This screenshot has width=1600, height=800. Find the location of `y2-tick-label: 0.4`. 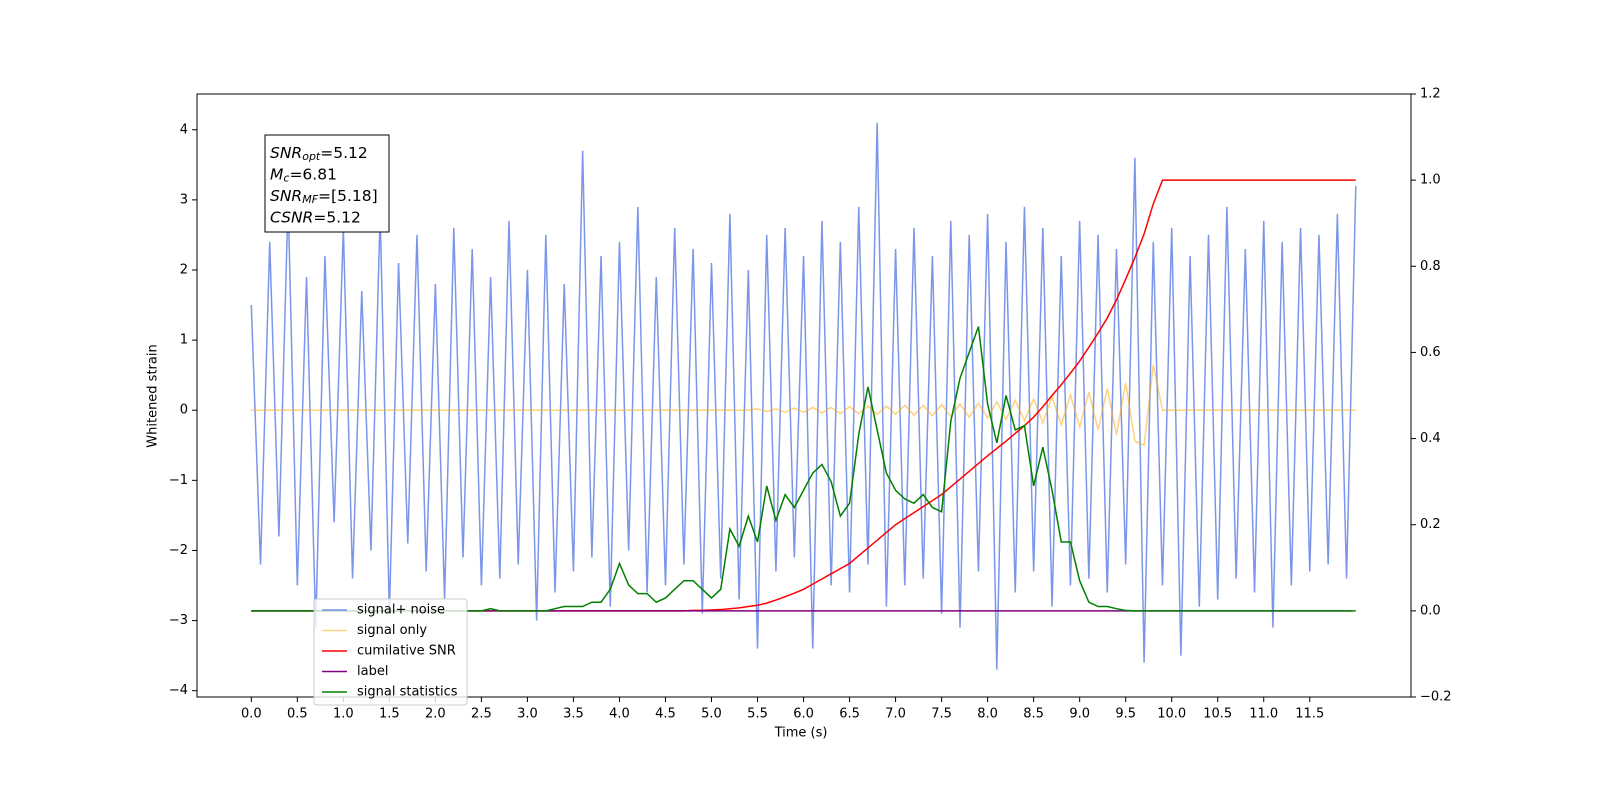

y2-tick-label: 0.4 is located at coordinates (1430, 438).